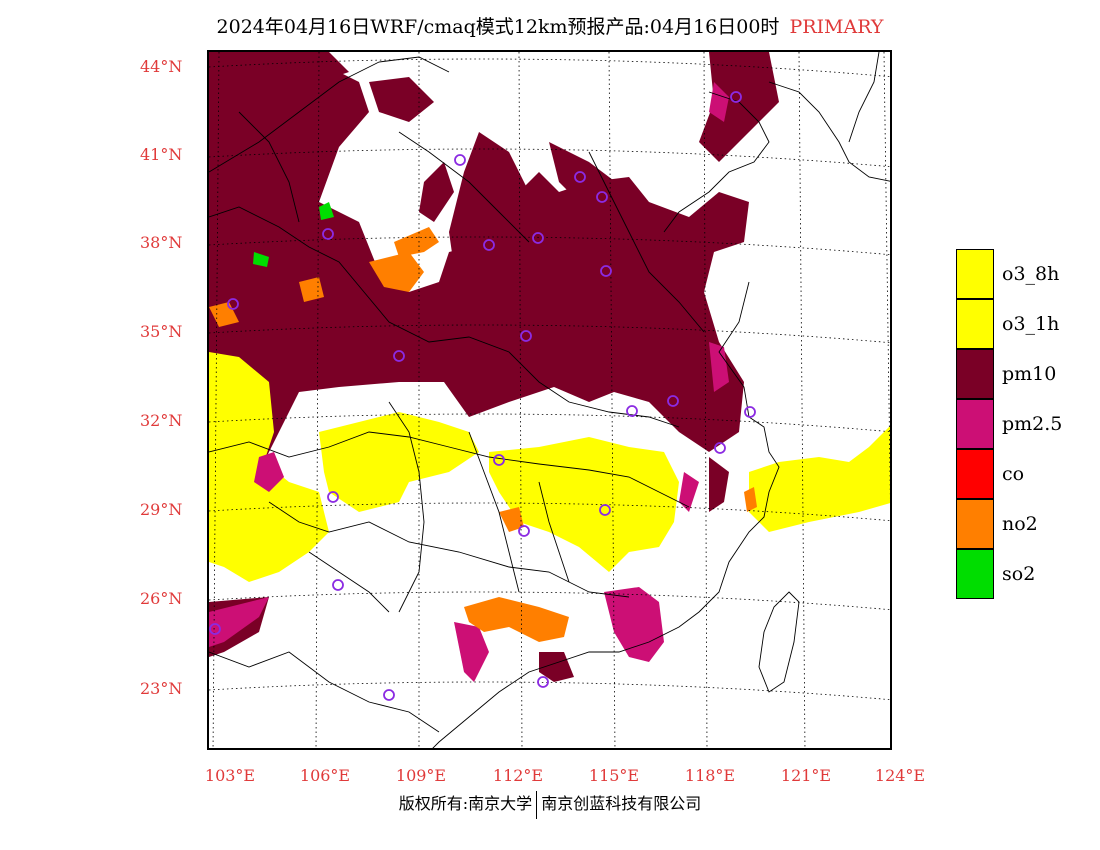 This screenshot has width=1100, height=850. What do you see at coordinates (1031, 274) in the screenshot?
I see `legend-label: o3_8h` at bounding box center [1031, 274].